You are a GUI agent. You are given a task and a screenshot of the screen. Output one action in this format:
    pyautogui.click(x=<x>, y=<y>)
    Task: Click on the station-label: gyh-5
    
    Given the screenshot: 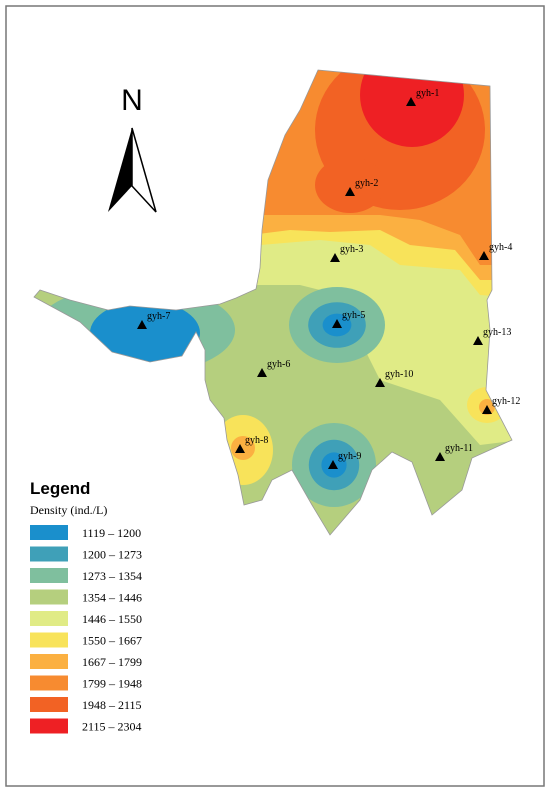 What is the action you would take?
    pyautogui.click(x=353, y=315)
    